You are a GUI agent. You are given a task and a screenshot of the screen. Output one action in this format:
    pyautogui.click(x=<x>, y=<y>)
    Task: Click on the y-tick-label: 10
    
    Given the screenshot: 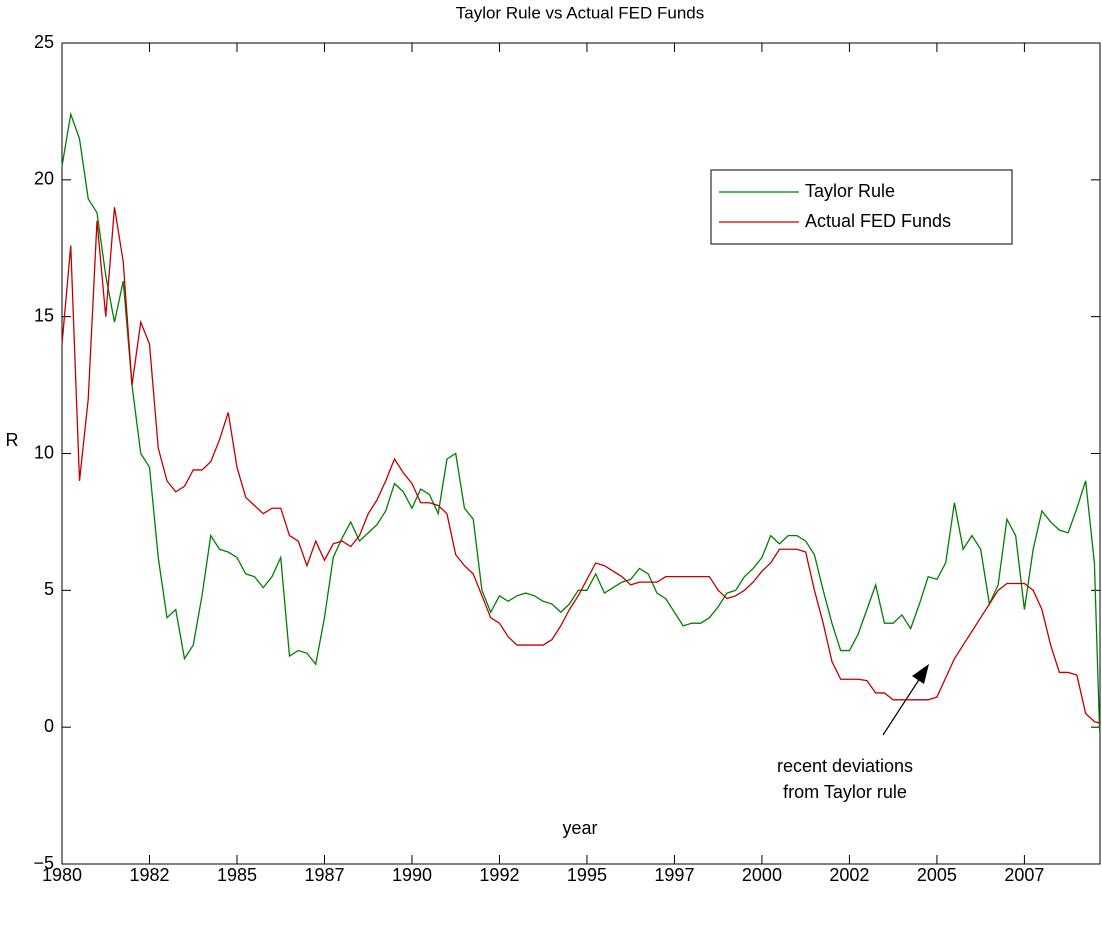 What is the action you would take?
    pyautogui.click(x=44, y=452)
    